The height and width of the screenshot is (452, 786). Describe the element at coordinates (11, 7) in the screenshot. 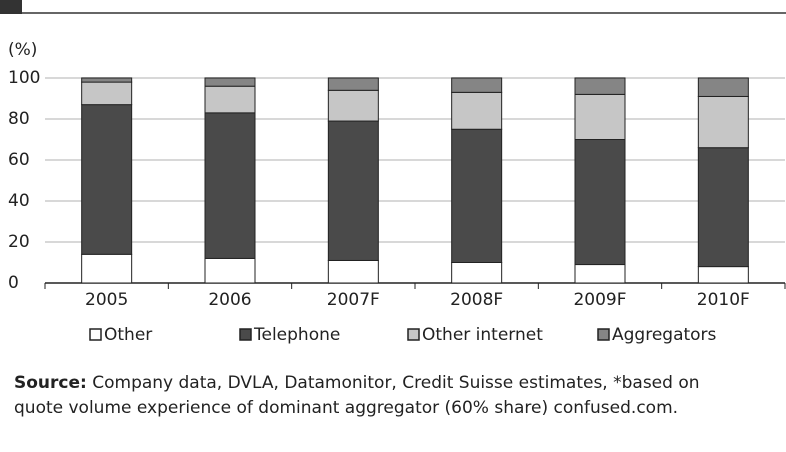

I see `header-block` at that location.